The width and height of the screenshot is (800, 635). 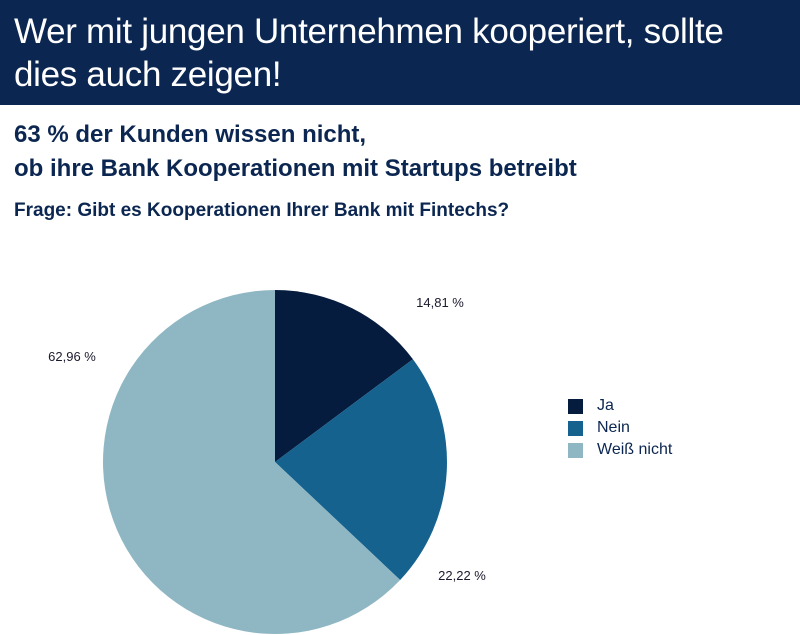 I want to click on pie-slice-ja, so click(x=344, y=376).